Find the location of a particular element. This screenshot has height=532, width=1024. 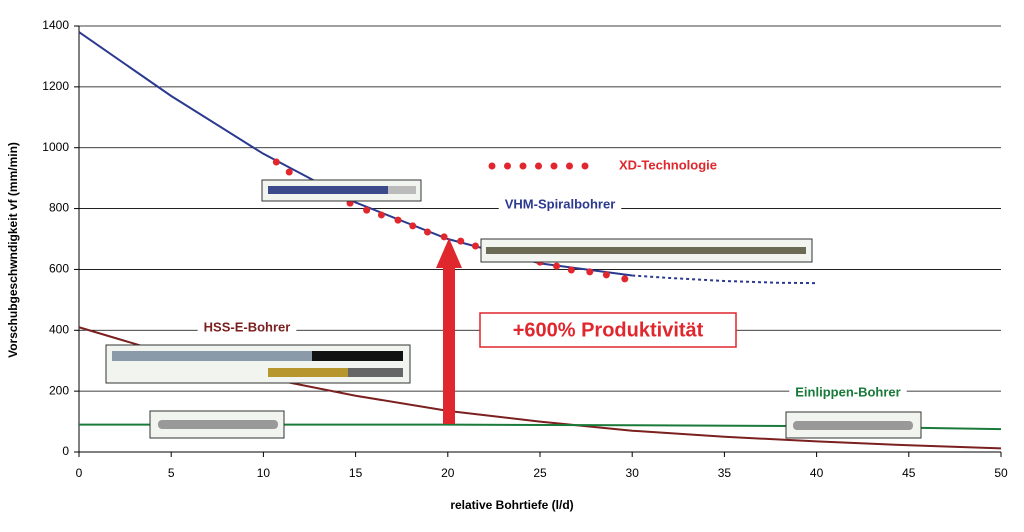

series-line is located at coordinates (724, 279).